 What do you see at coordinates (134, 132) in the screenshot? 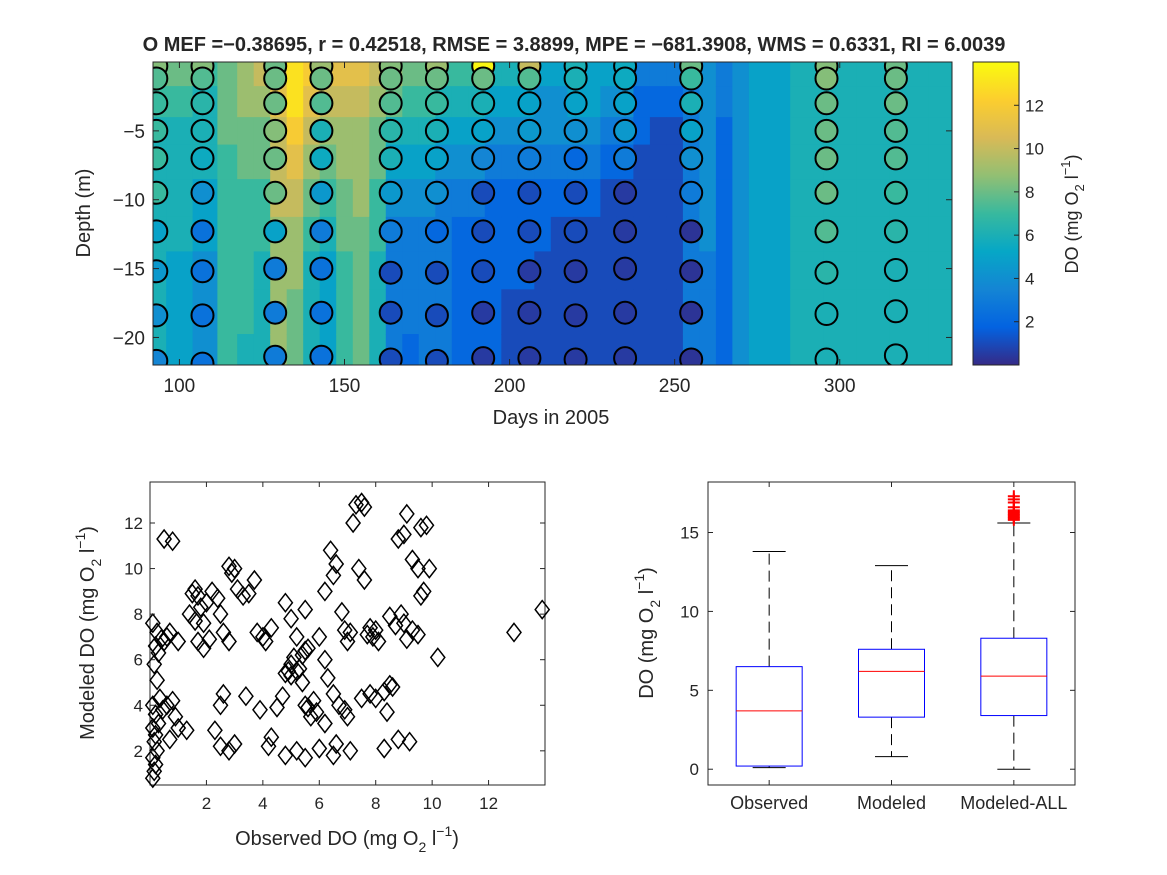
I see `heatmap-y-tick-label: −5` at bounding box center [134, 132].